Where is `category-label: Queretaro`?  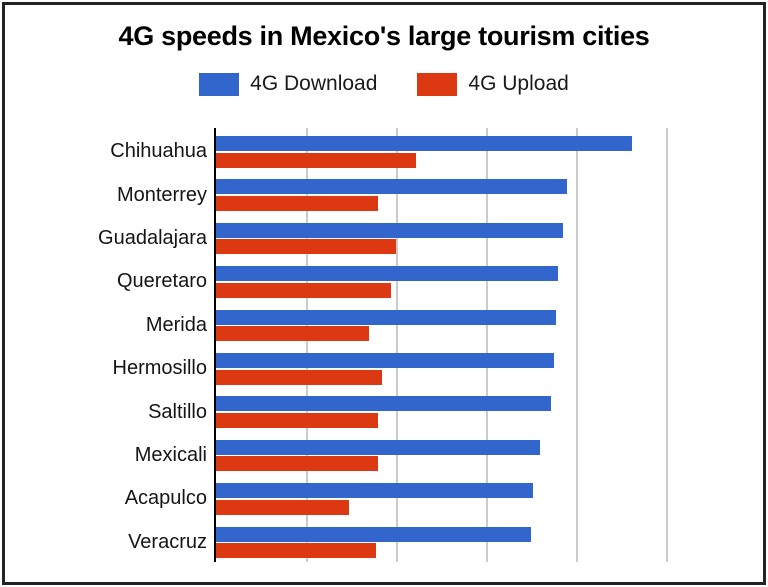 category-label: Queretaro is located at coordinates (161, 281).